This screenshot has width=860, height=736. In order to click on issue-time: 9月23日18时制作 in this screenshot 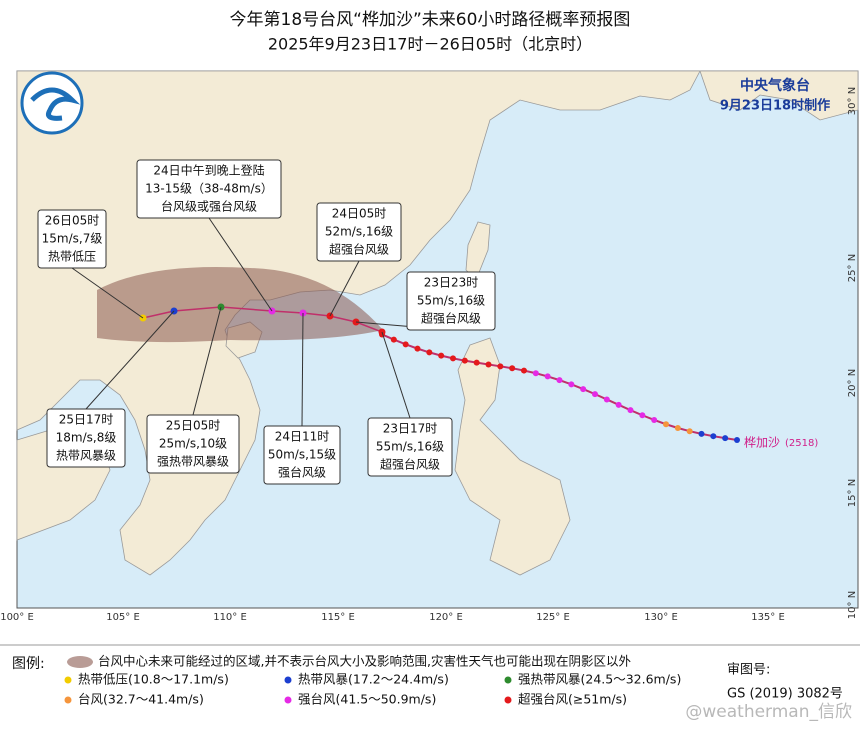, I will do `click(775, 106)`.